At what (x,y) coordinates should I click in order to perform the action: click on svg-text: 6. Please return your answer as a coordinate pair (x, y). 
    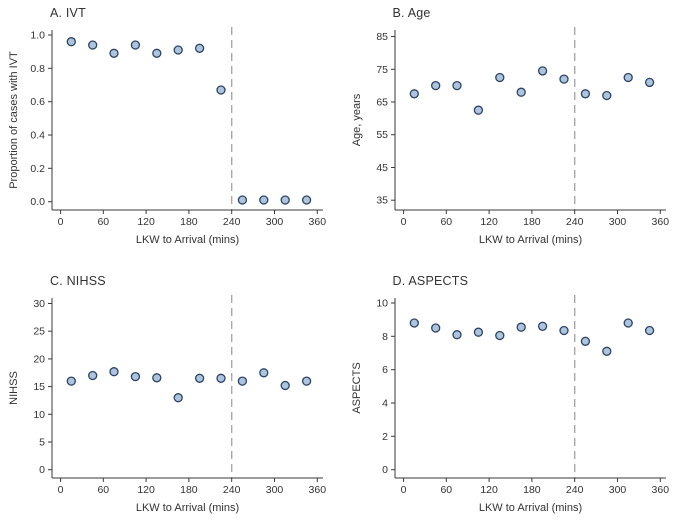
    Looking at the image, I should click on (385, 370).